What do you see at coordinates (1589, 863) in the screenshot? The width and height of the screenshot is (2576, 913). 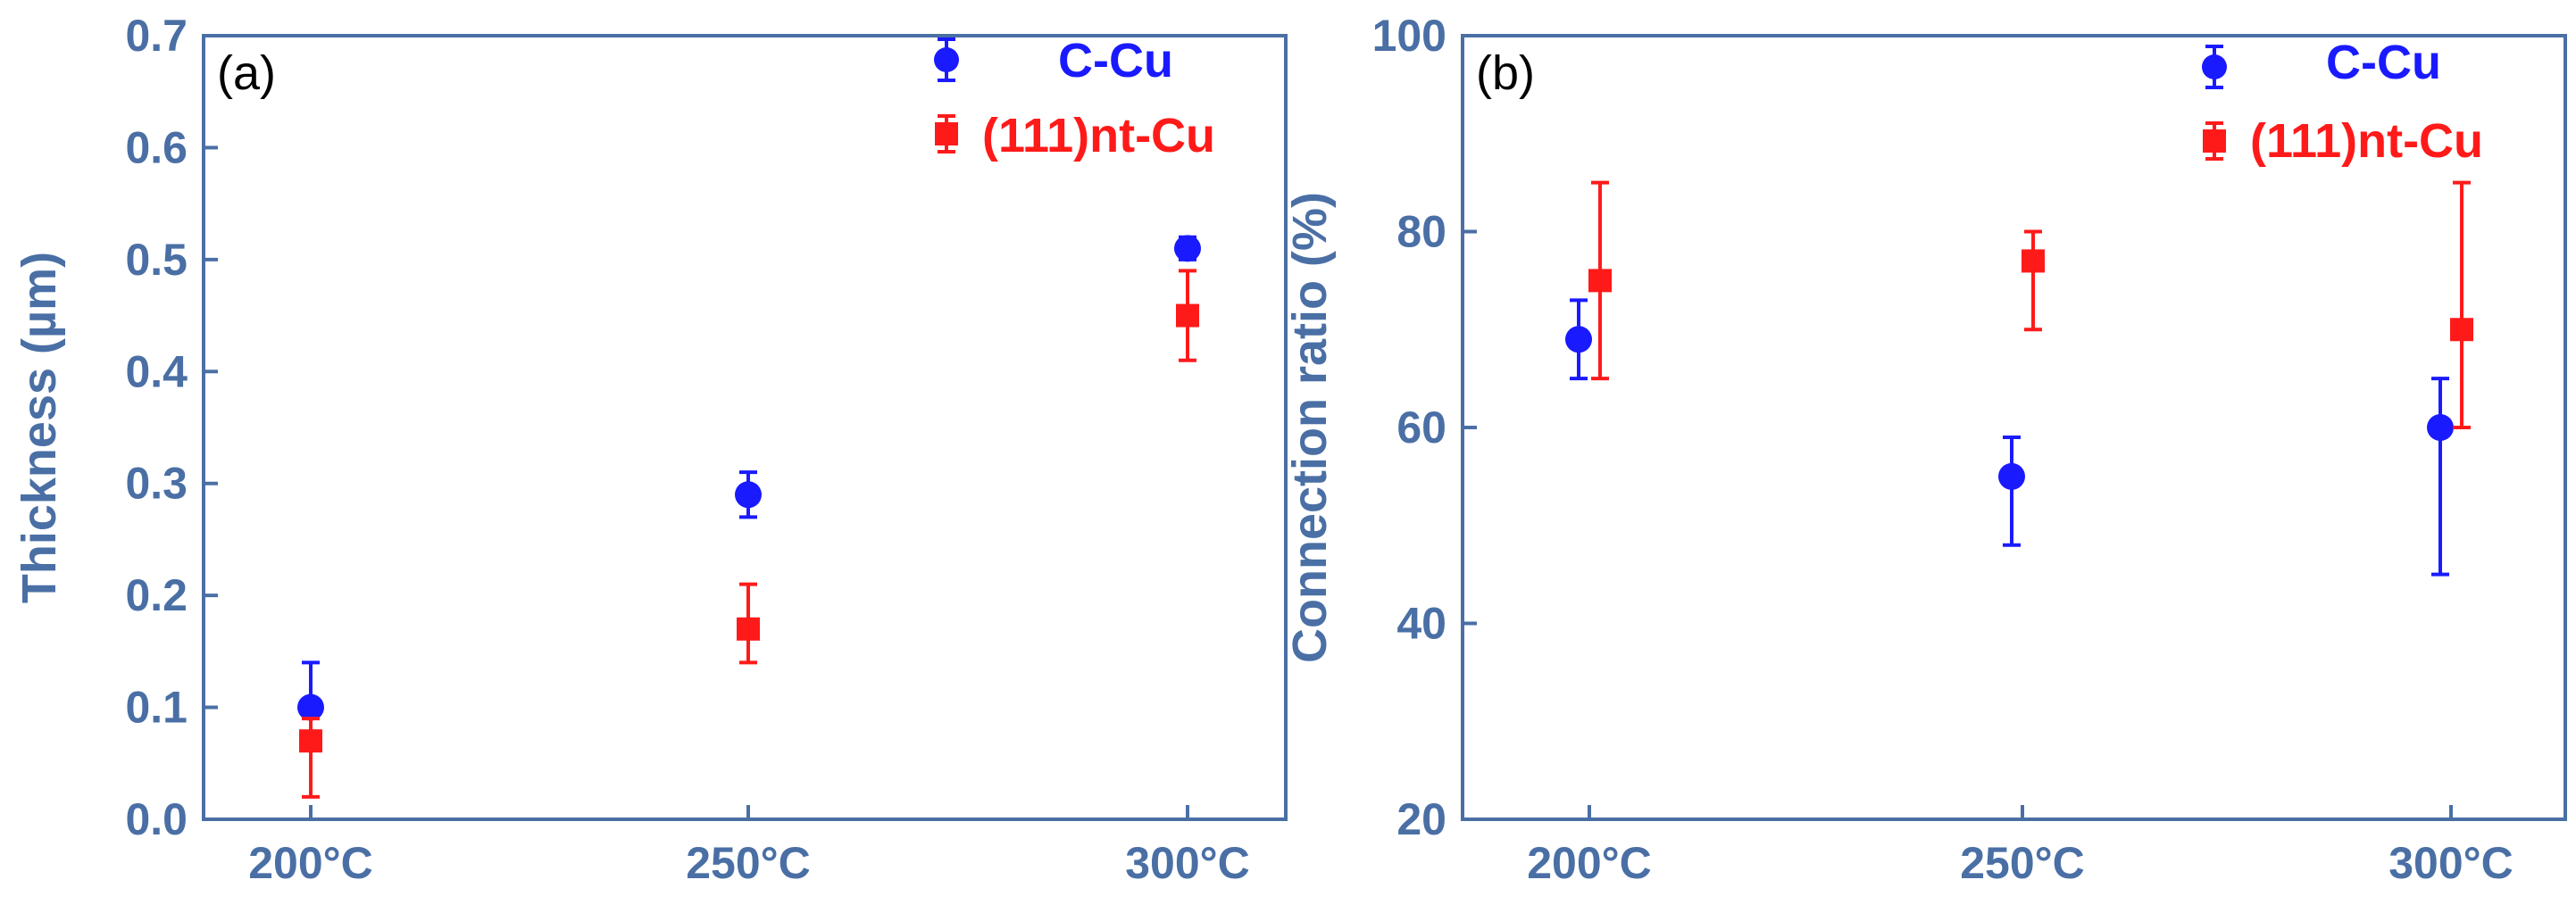 I see `x-tick-label-b: 200°C` at bounding box center [1589, 863].